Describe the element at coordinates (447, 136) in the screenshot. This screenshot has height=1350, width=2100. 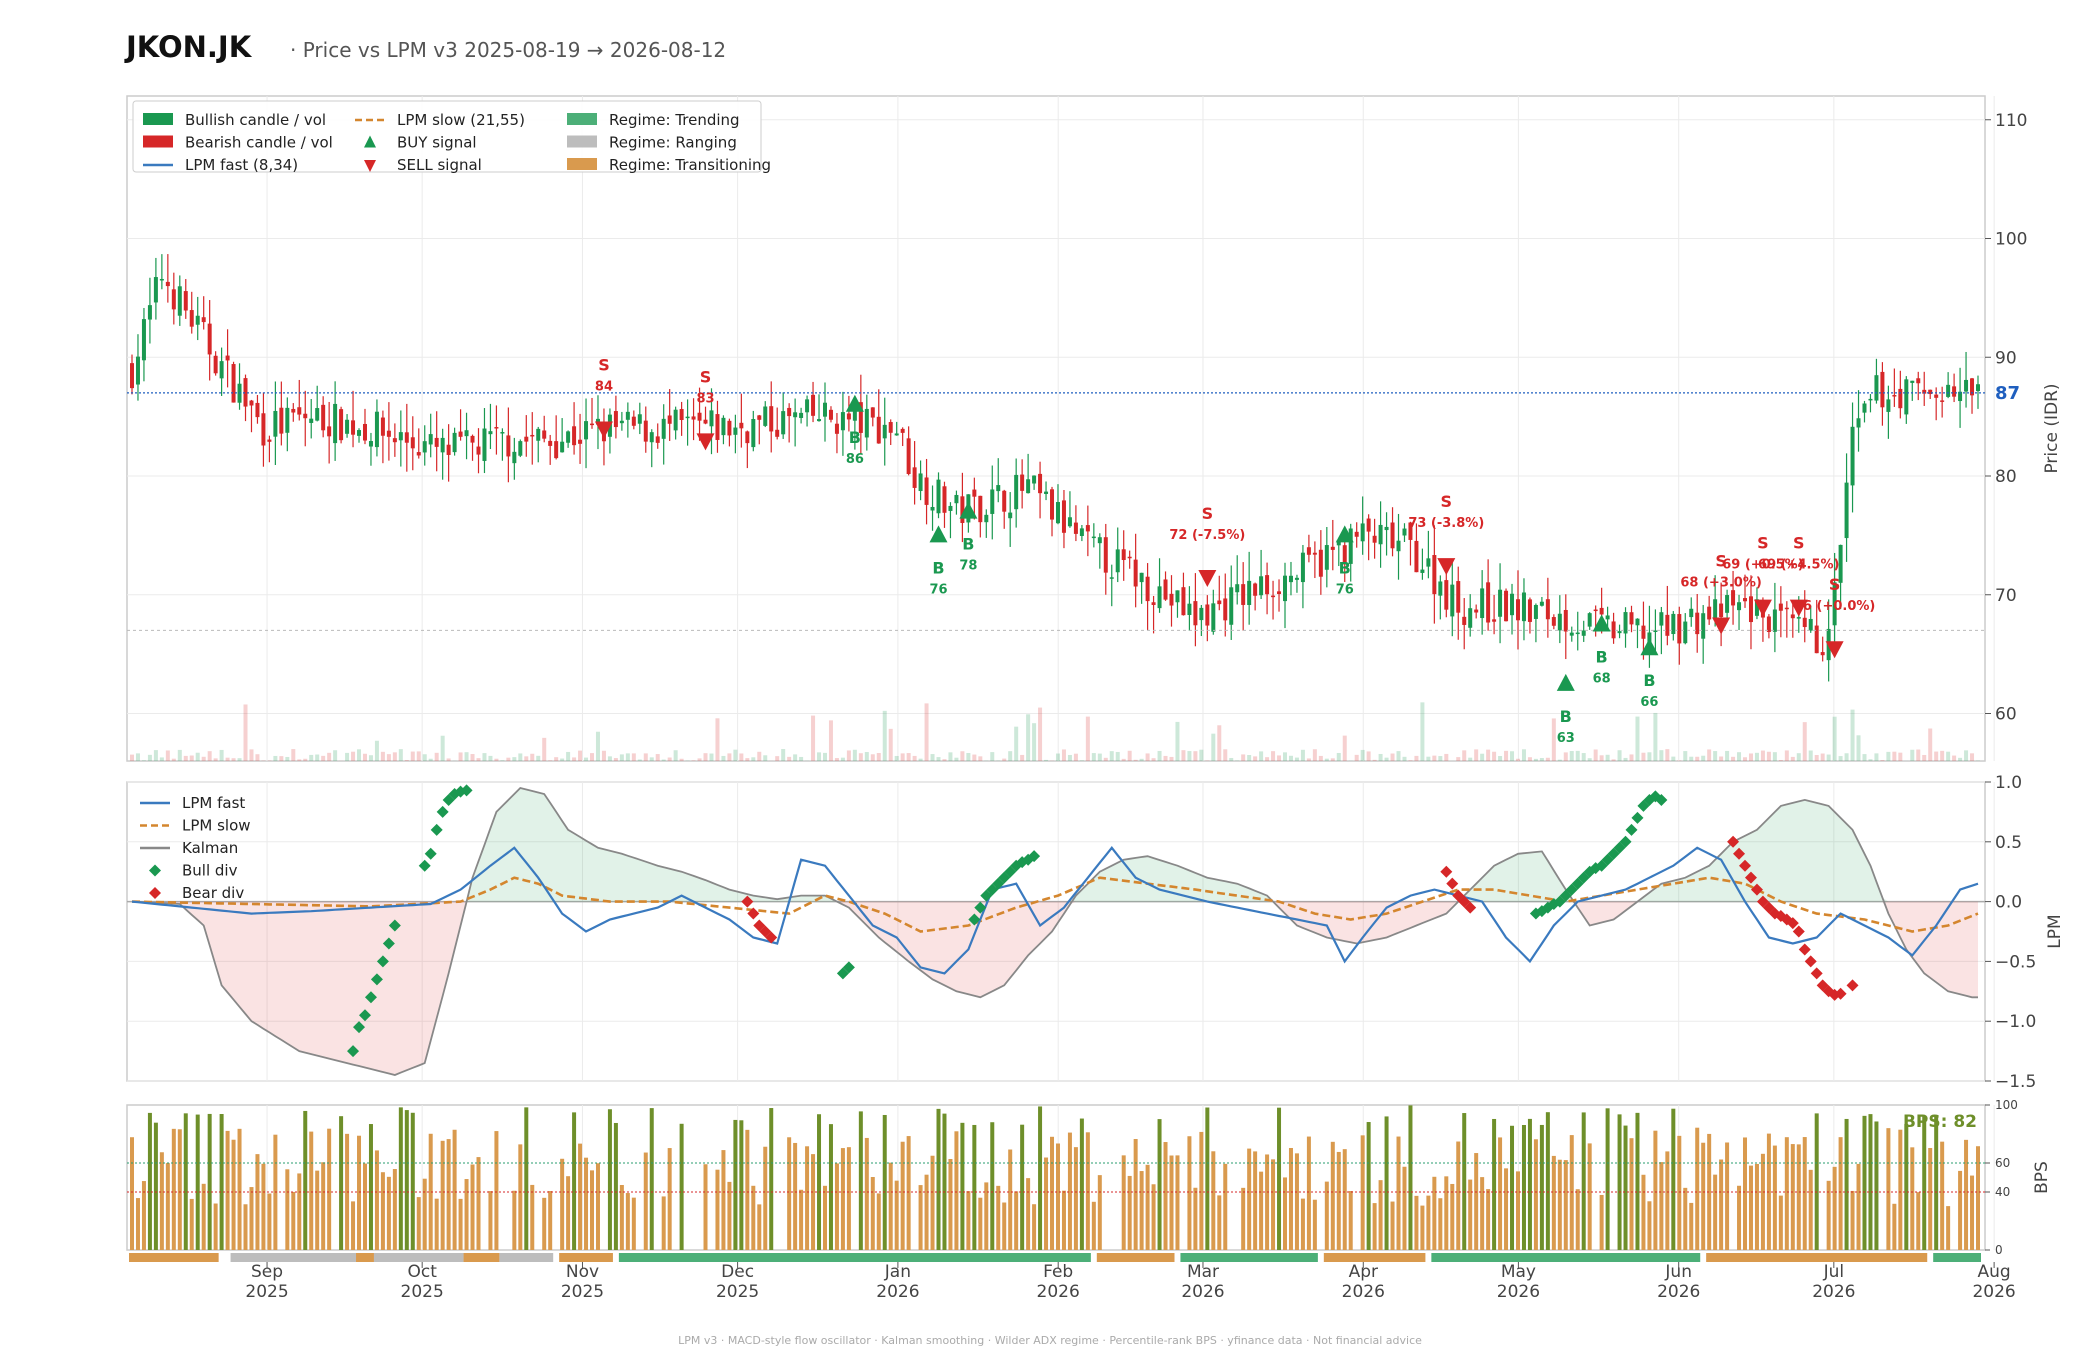
I see `price-legend-box` at that location.